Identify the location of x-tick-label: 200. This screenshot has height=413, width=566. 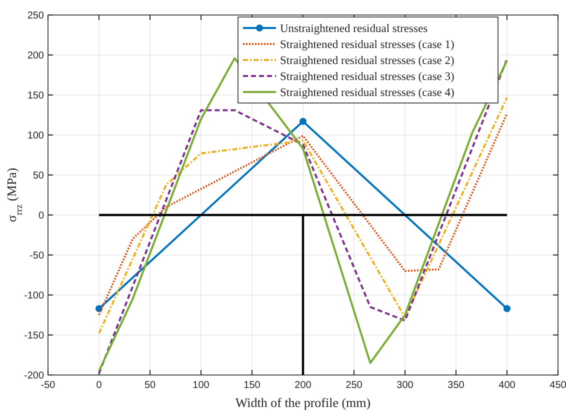
(303, 385).